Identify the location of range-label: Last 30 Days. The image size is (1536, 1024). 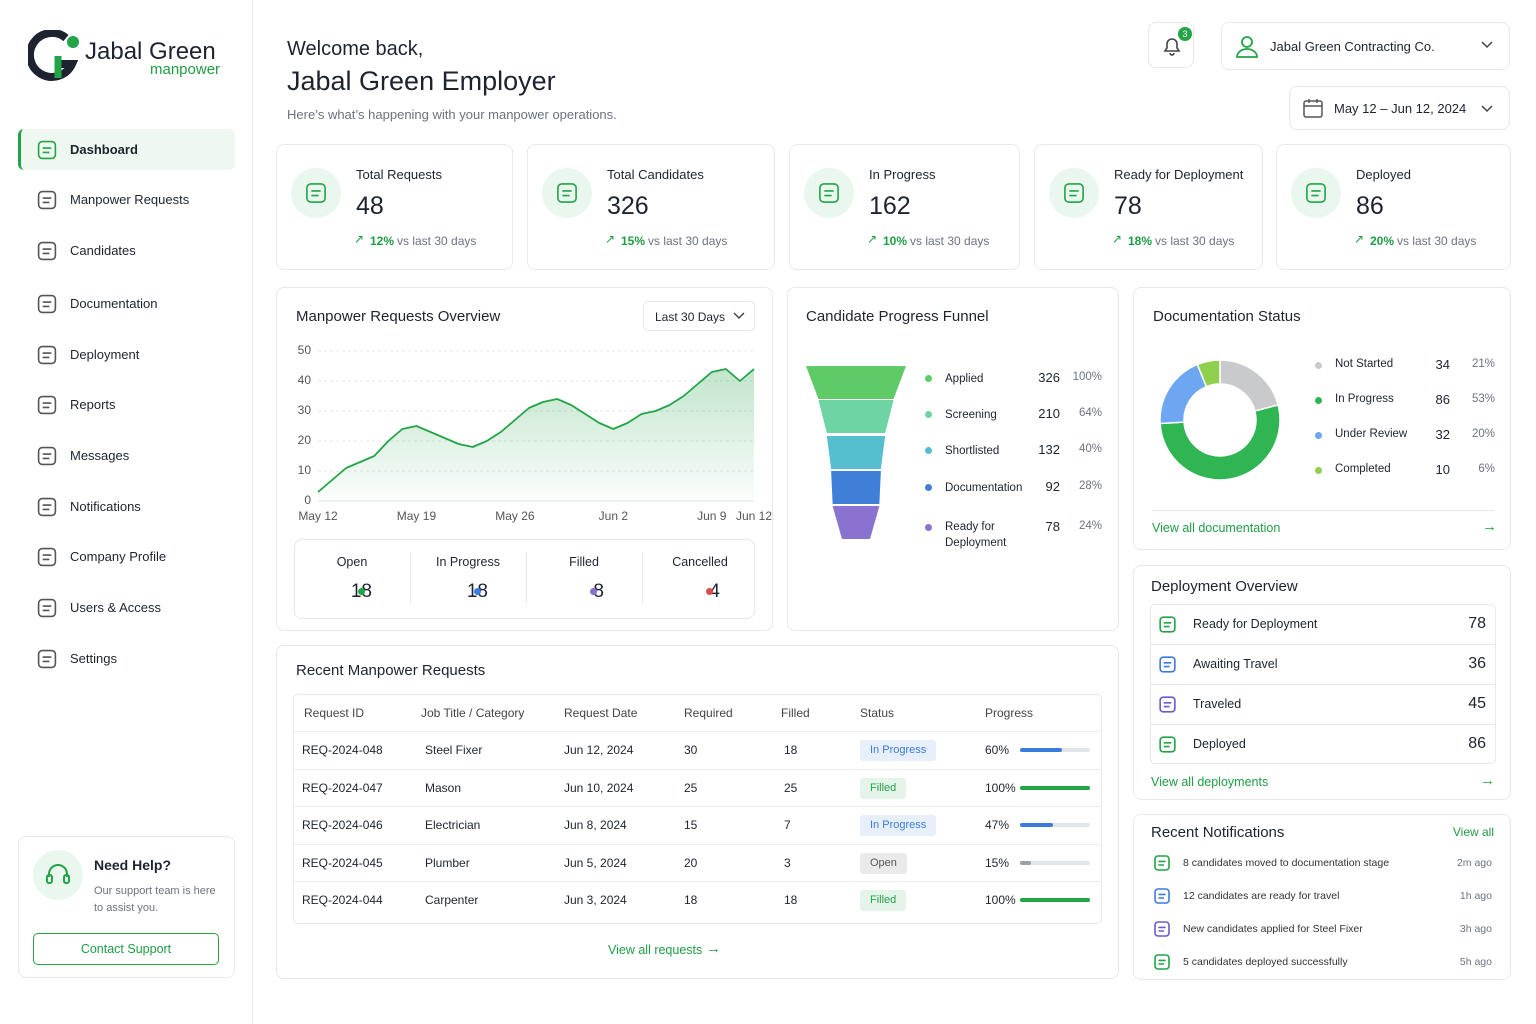
(690, 317).